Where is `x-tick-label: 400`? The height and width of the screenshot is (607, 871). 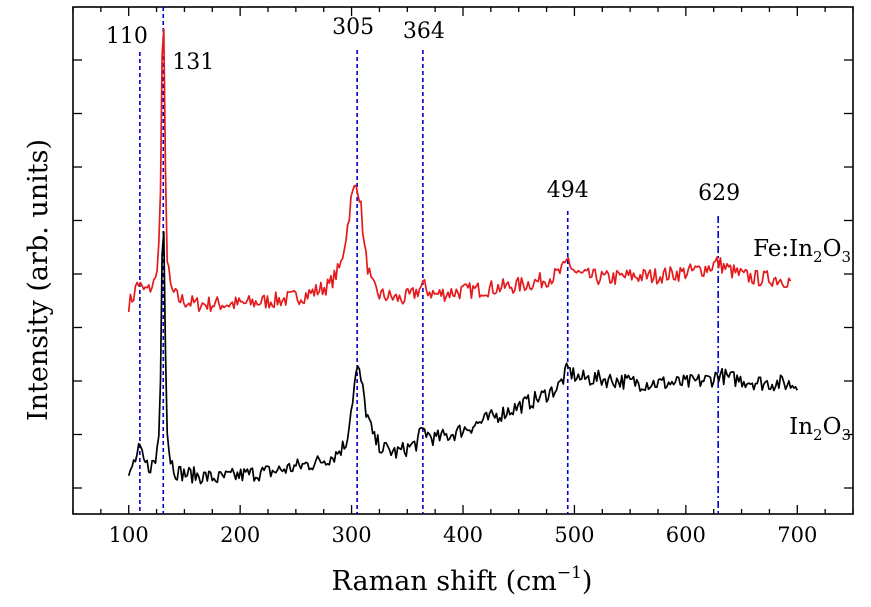 x-tick-label: 400 is located at coordinates (463, 535).